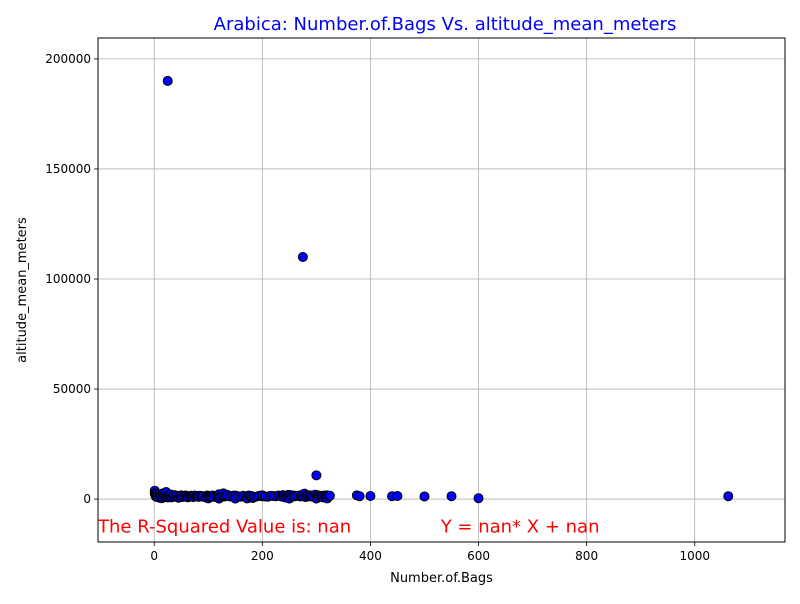 This screenshot has width=800, height=604. What do you see at coordinates (68, 279) in the screenshot?
I see `y-tick-label: 100000` at bounding box center [68, 279].